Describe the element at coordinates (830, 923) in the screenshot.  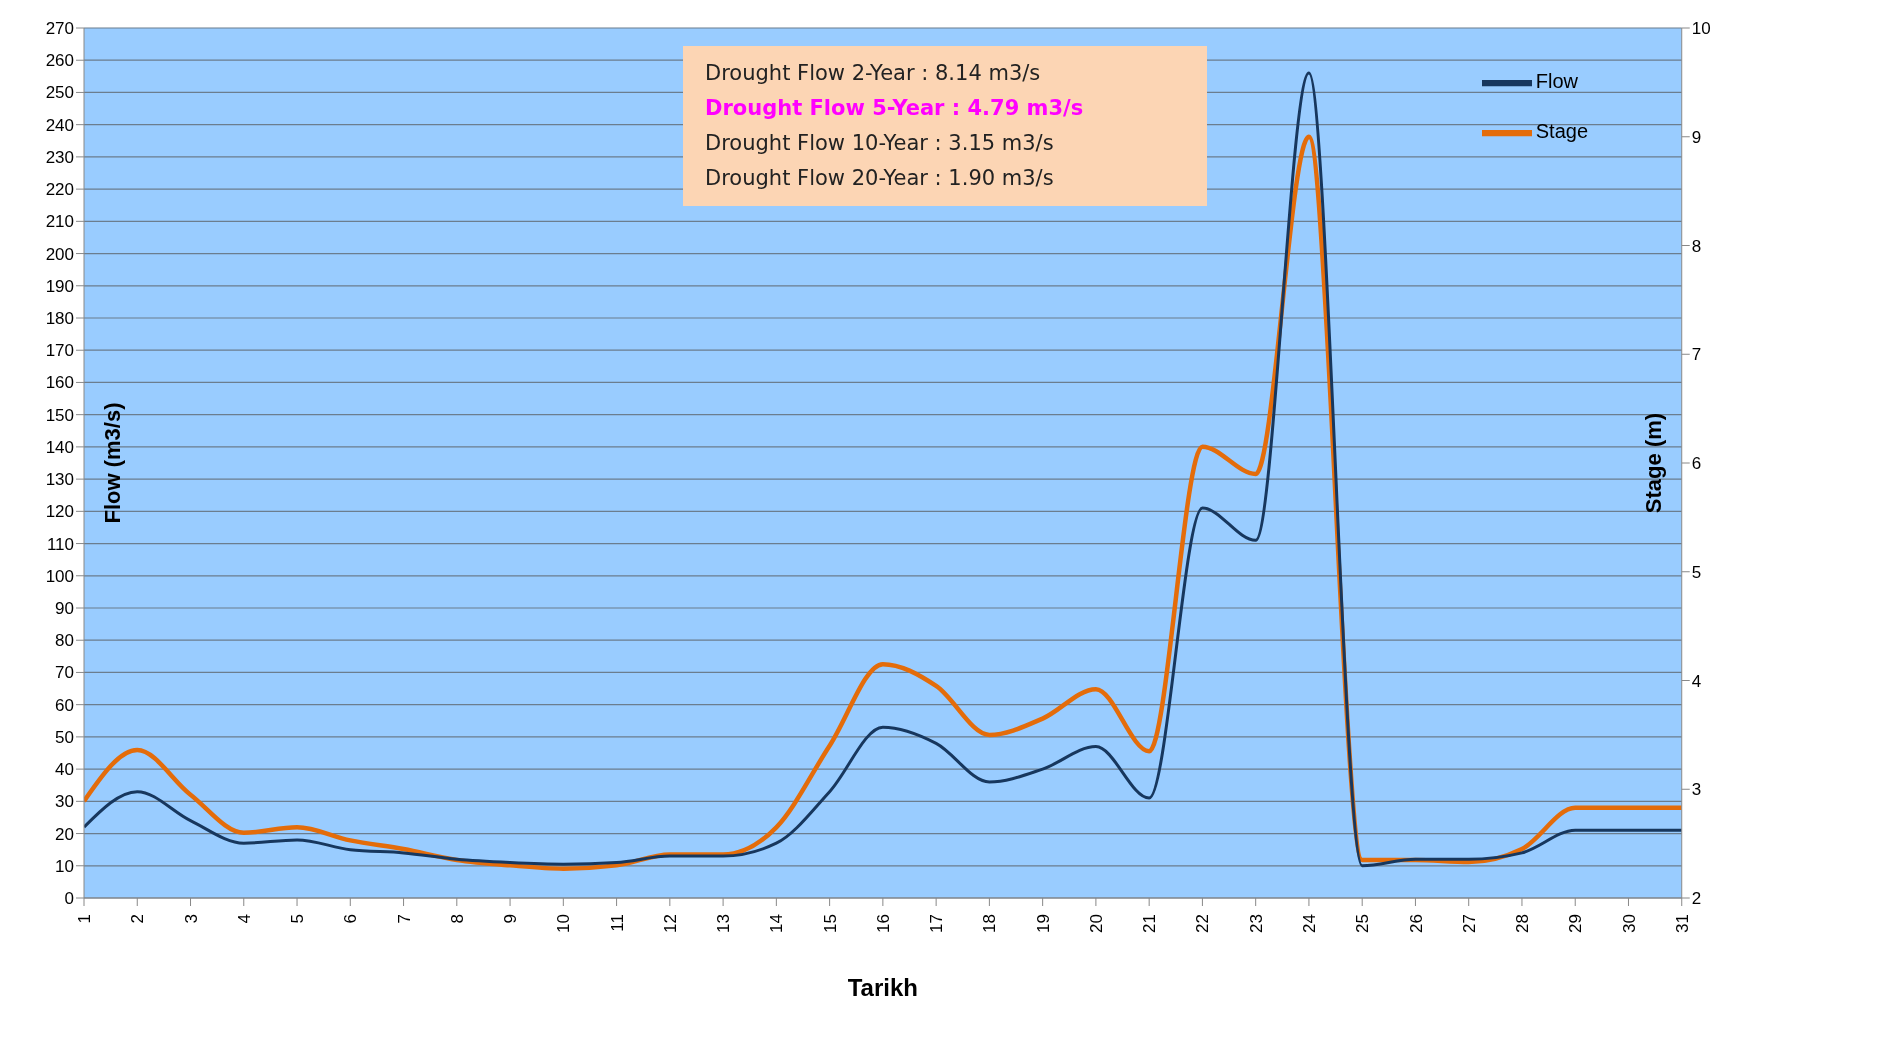
I see `x-tick-label: 15` at that location.